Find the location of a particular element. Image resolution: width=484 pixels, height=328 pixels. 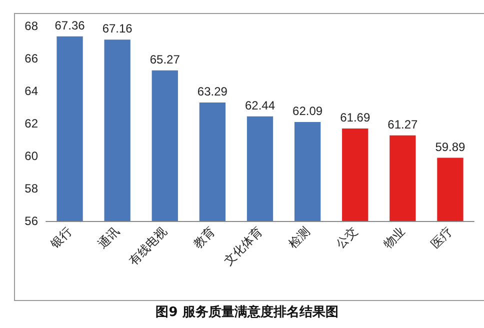

x-tick-label: 检测 is located at coordinates (299, 237).